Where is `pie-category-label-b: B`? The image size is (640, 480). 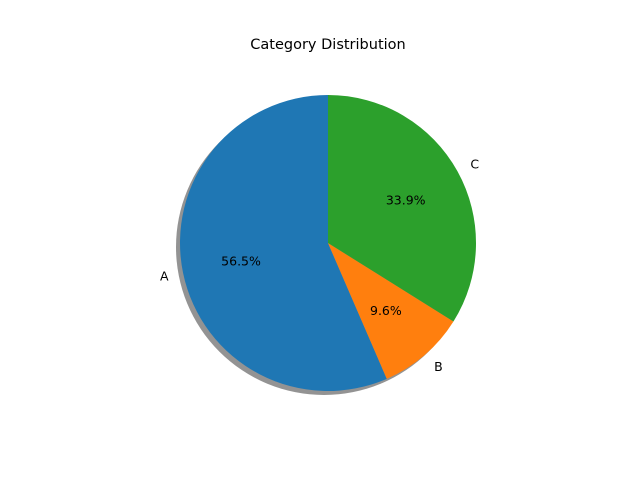 pie-category-label-b: B is located at coordinates (438, 366).